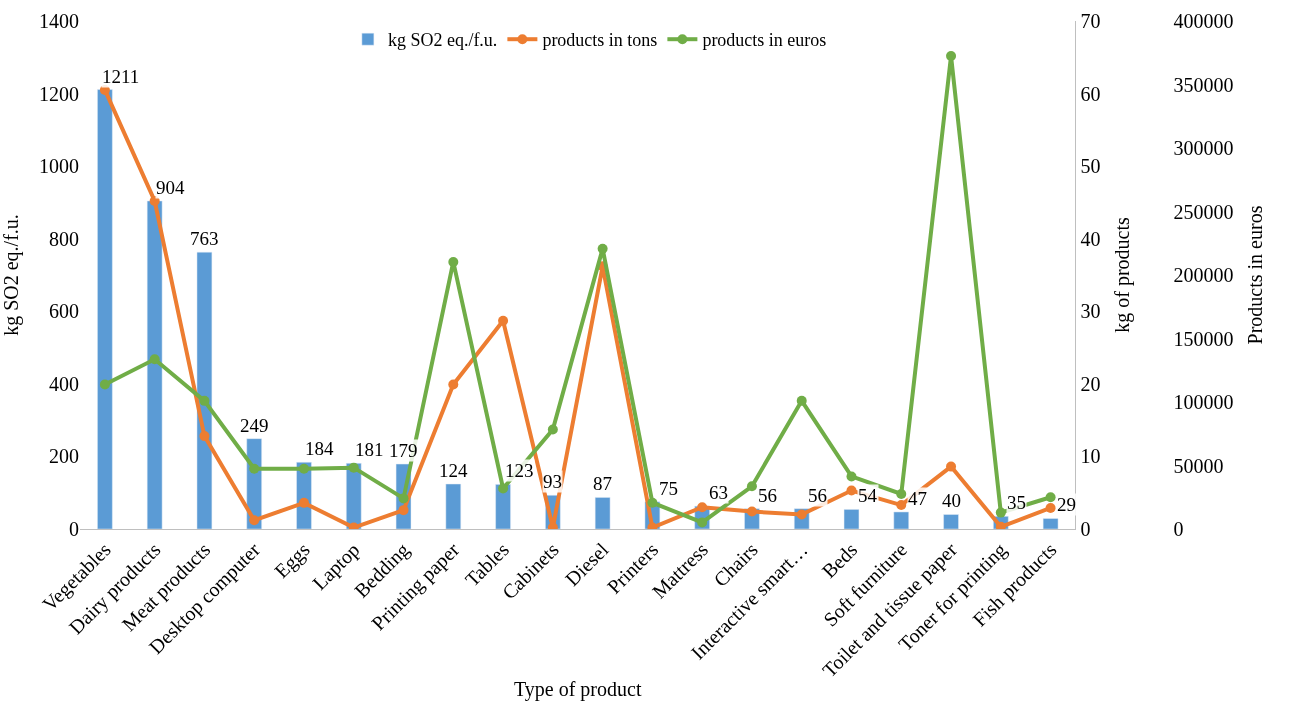  I want to click on data-label: 904, so click(170, 187).